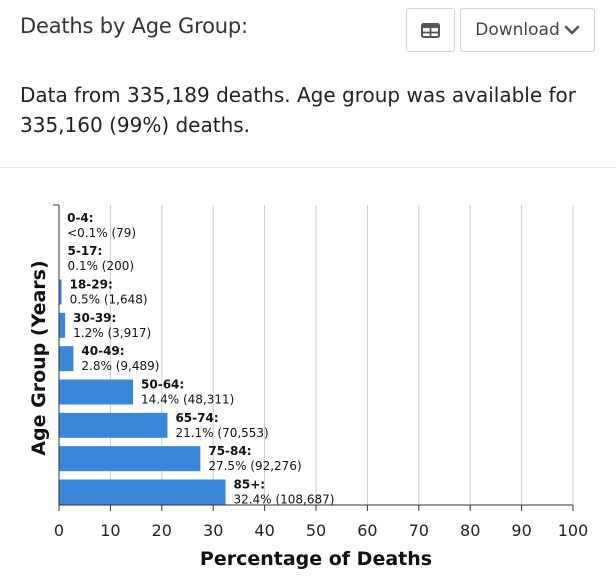 Image resolution: width=616 pixels, height=586 pixels. What do you see at coordinates (94, 318) in the screenshot?
I see `category-label: 30-39:` at bounding box center [94, 318].